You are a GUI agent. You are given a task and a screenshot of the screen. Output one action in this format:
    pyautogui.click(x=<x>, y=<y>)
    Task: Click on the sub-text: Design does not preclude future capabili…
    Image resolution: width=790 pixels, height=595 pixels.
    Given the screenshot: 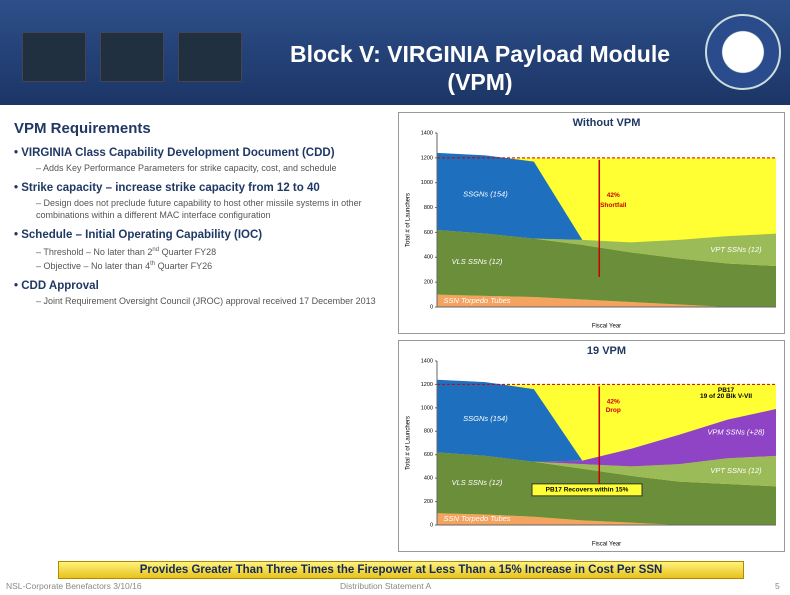 What is the action you would take?
    pyautogui.click(x=199, y=209)
    